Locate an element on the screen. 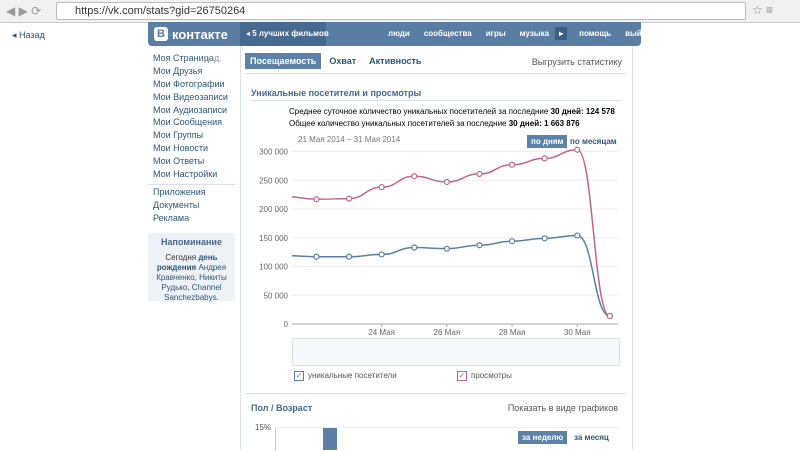 The height and width of the screenshot is (451, 800). menu-item: Мои Сообщения is located at coordinates (187, 122).